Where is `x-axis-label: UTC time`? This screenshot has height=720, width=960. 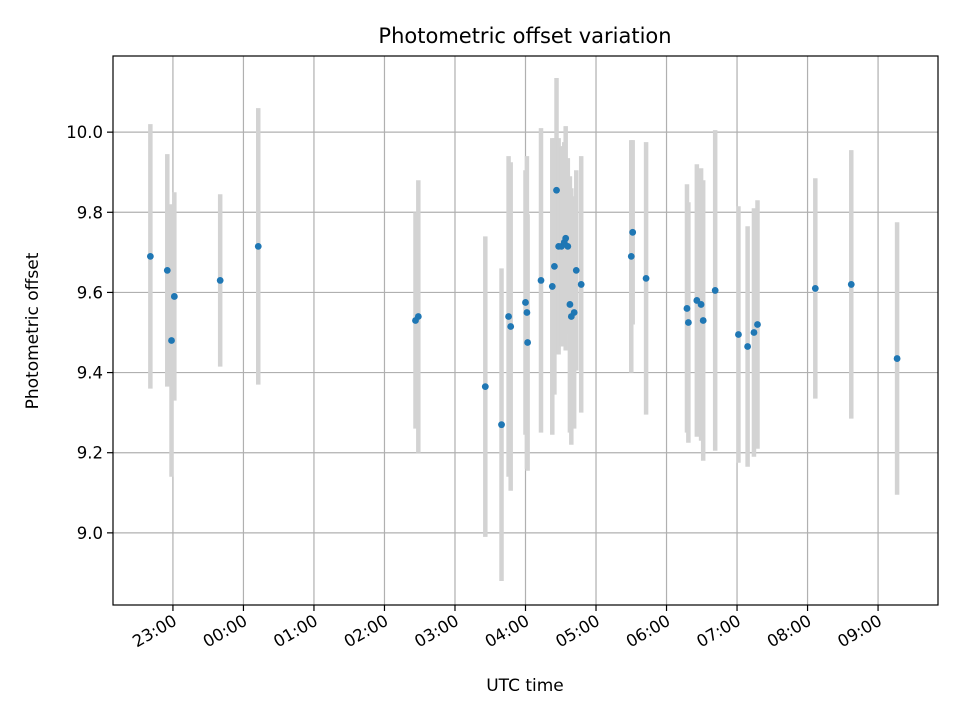 x-axis-label: UTC time is located at coordinates (525, 686).